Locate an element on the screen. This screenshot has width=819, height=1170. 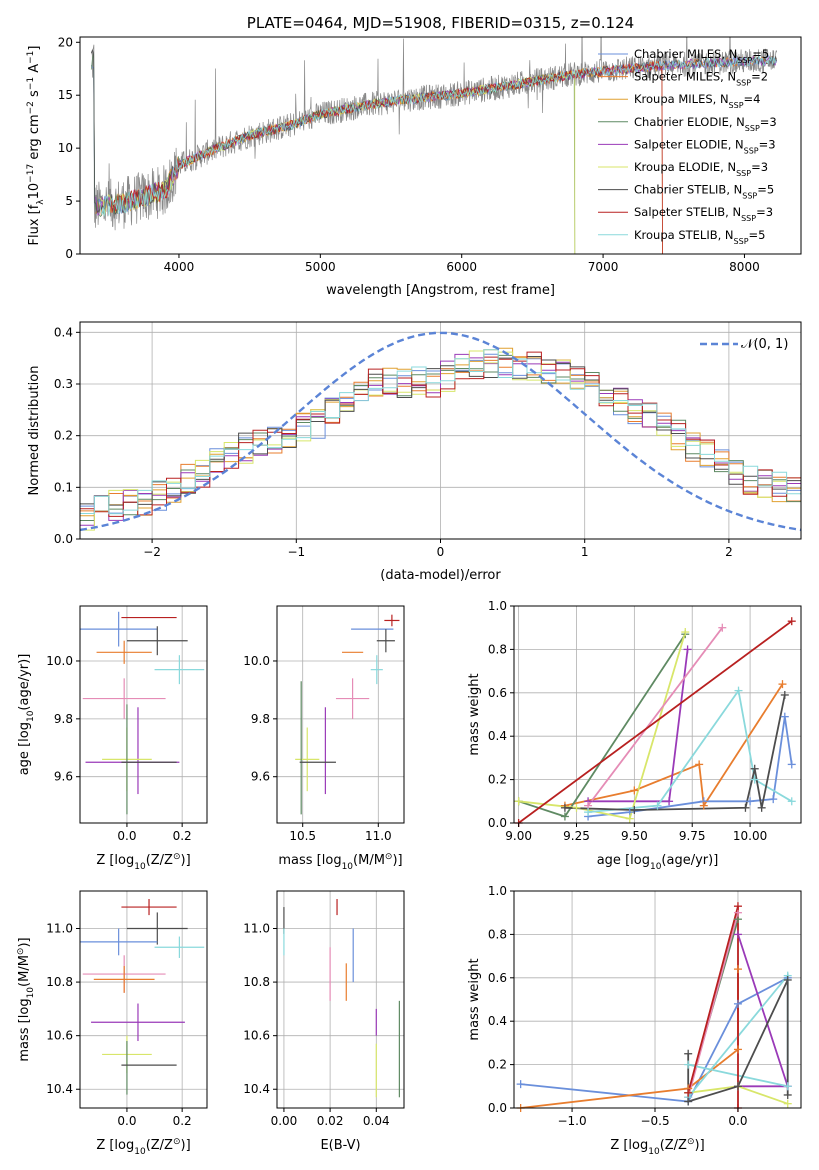
y-tick-label: 0 is located at coordinates (69, 254).